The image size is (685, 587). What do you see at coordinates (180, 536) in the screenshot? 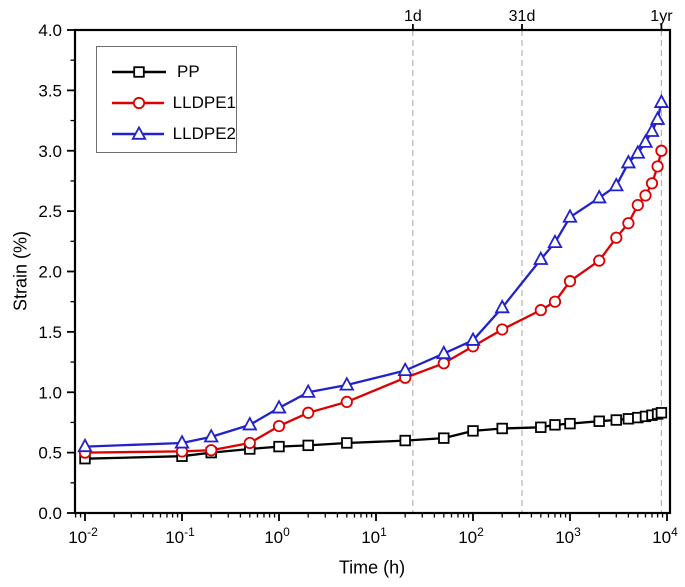
I see `x-tick-label: 10⁻¹` at bounding box center [180, 536].